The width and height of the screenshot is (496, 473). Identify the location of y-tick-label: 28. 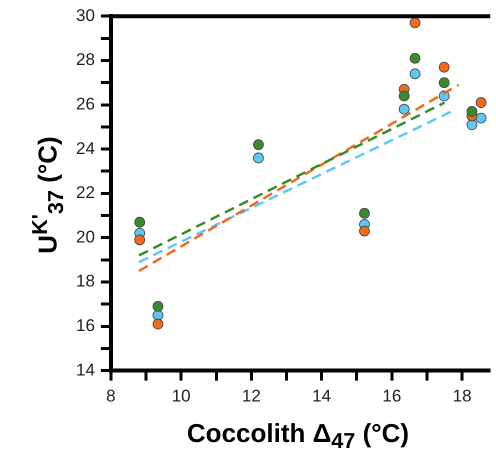
(85, 60).